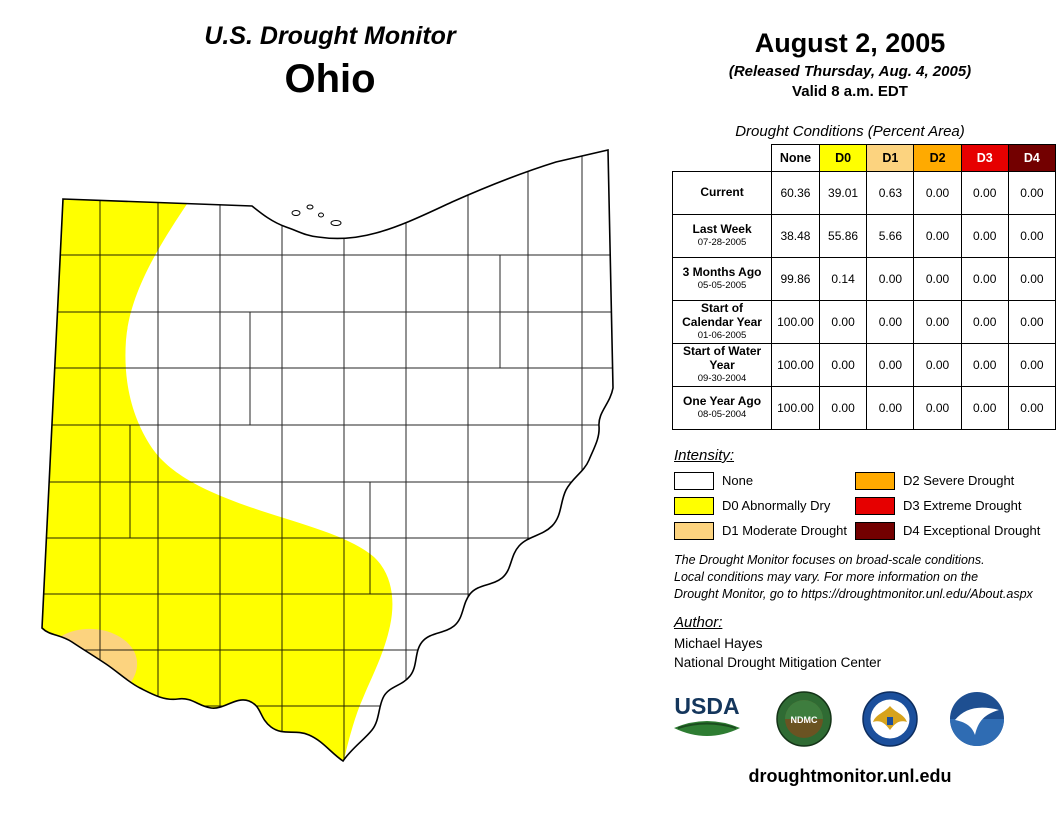  I want to click on table-row: Current 60.36 39.01 0.63 0.00 0.00 0.00, so click(863, 193).